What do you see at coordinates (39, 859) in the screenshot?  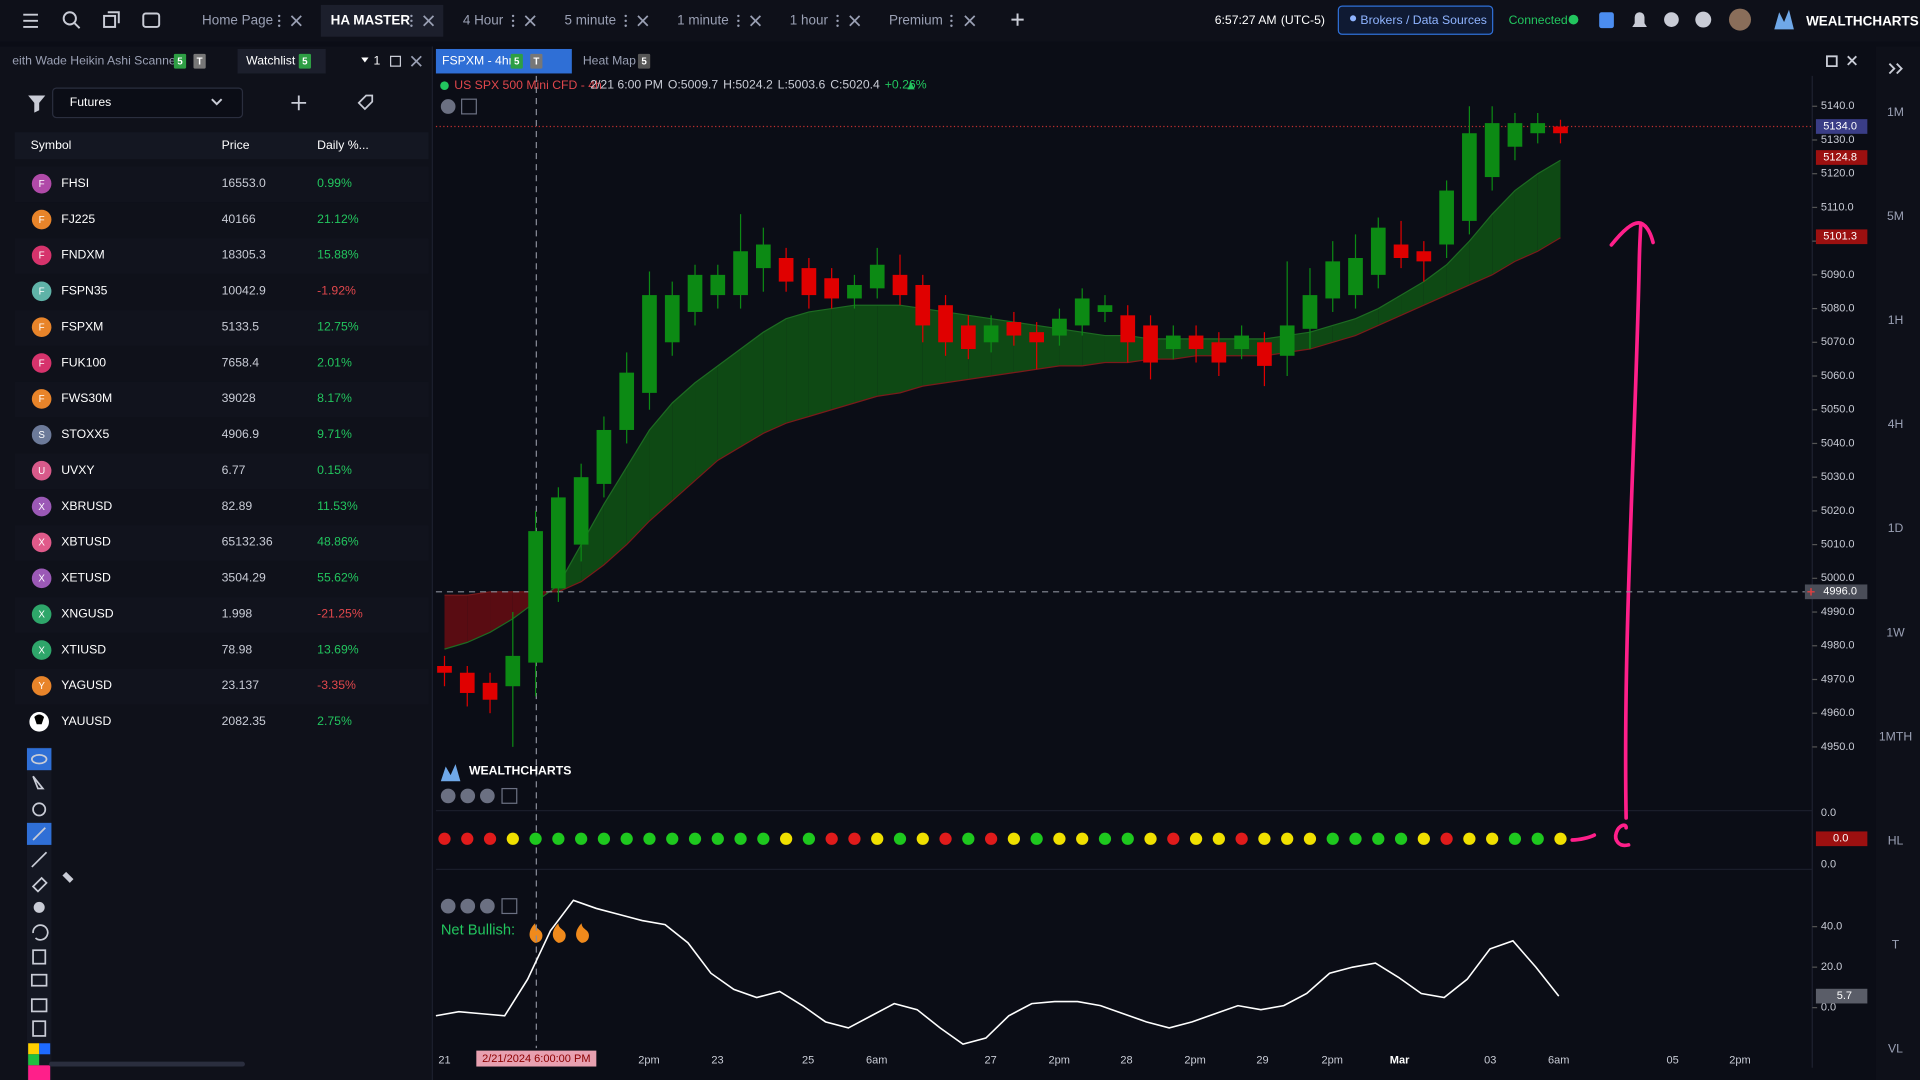 I see `line-icon` at bounding box center [39, 859].